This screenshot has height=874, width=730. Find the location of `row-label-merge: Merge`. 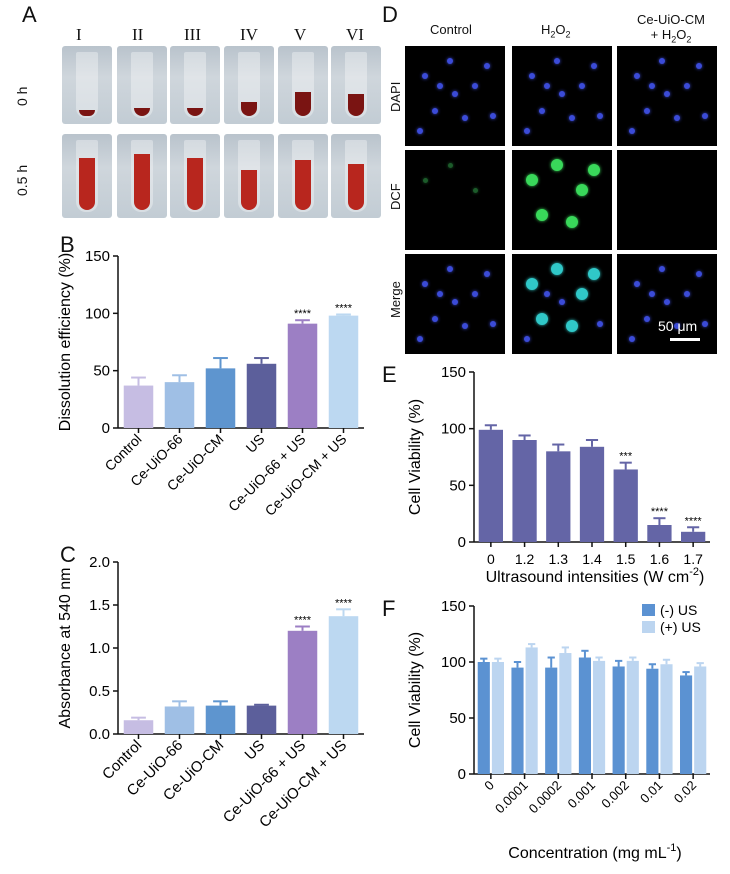

row-label-merge: Merge is located at coordinates (395, 299).